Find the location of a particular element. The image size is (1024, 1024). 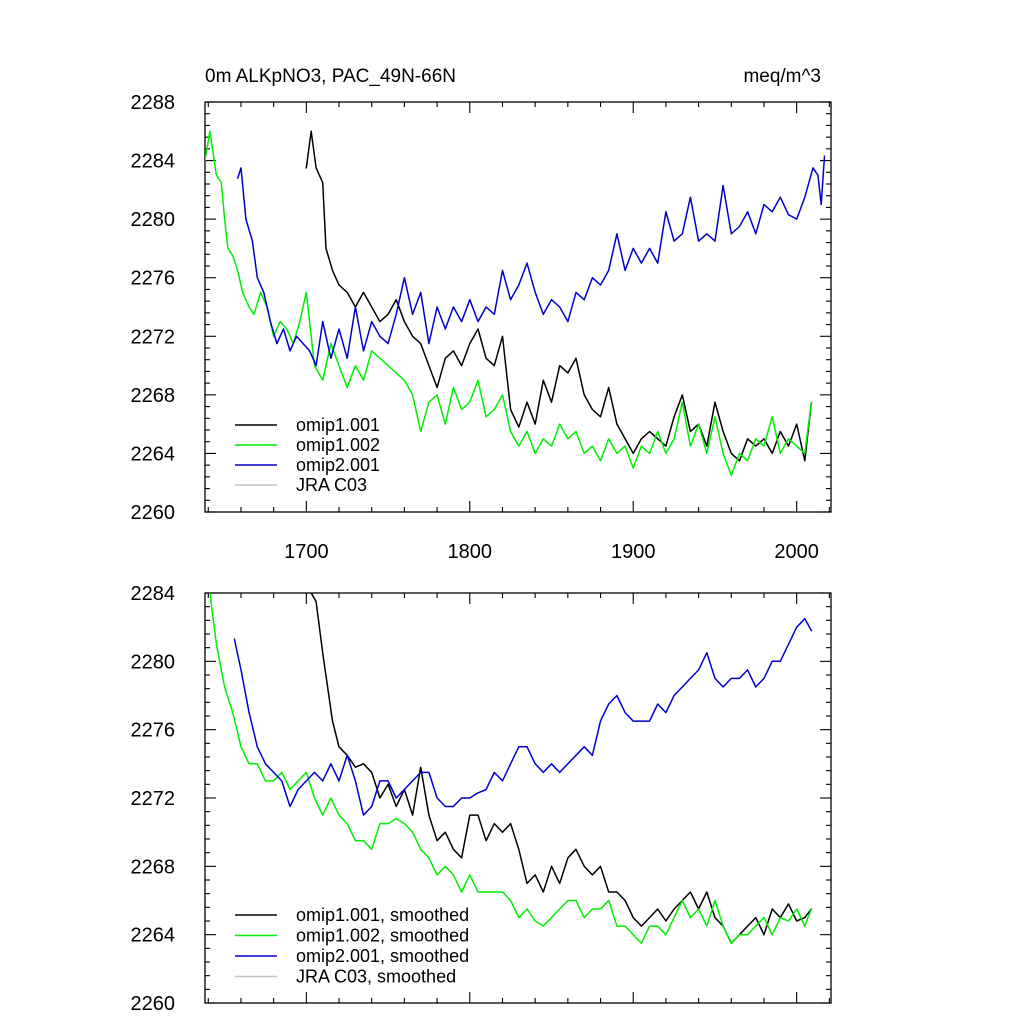

legend-label-omip1_002: omip1.002, smoothed is located at coordinates (382, 936).